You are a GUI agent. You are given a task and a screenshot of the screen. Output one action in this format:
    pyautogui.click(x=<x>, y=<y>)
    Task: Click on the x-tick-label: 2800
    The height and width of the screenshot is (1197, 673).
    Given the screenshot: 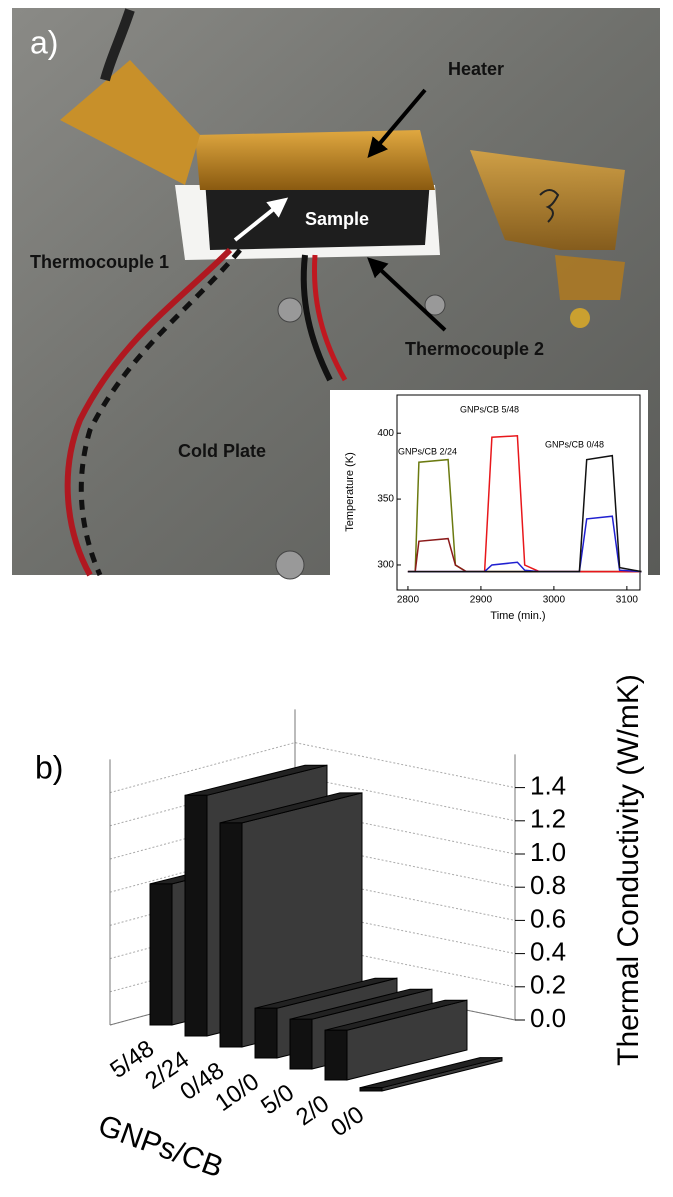 What is the action you would take?
    pyautogui.click(x=408, y=600)
    